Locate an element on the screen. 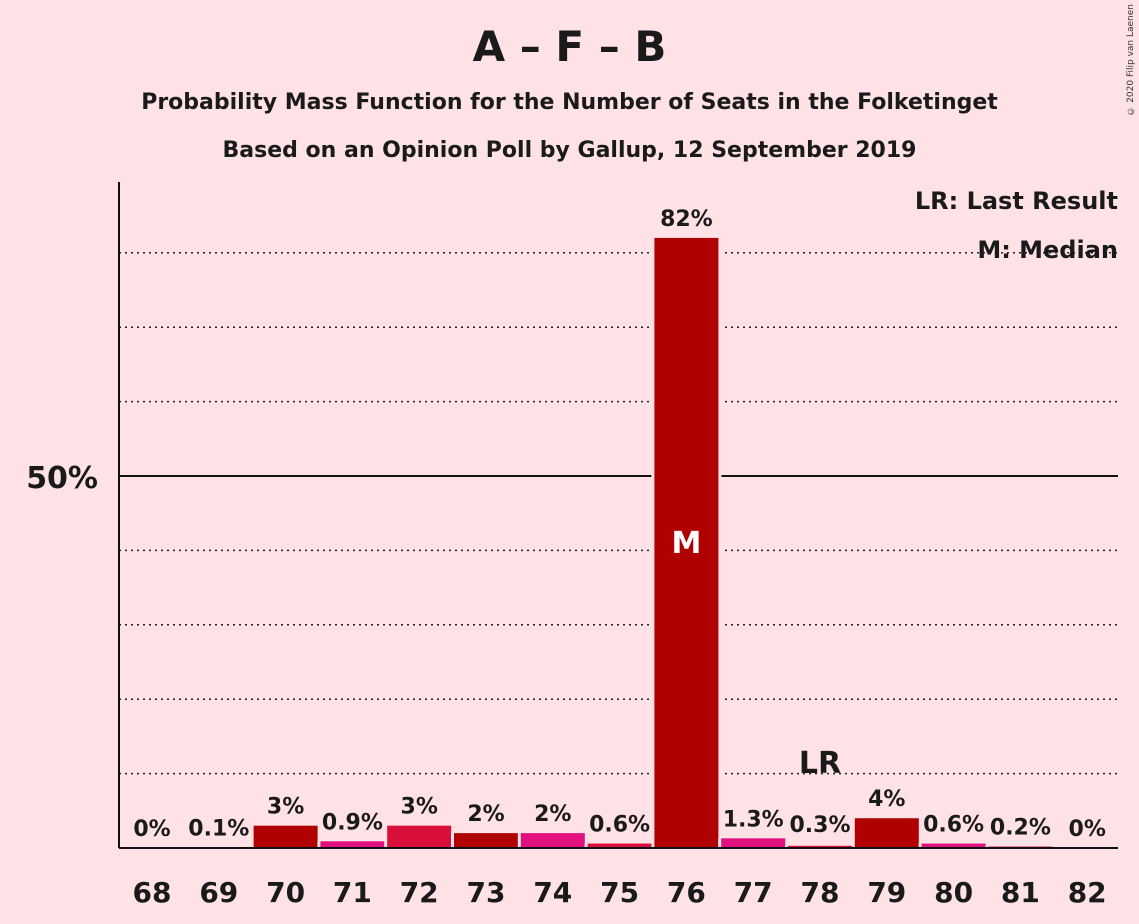 This screenshot has width=1139, height=924. x-tick-label-74: 74 is located at coordinates (552, 892).